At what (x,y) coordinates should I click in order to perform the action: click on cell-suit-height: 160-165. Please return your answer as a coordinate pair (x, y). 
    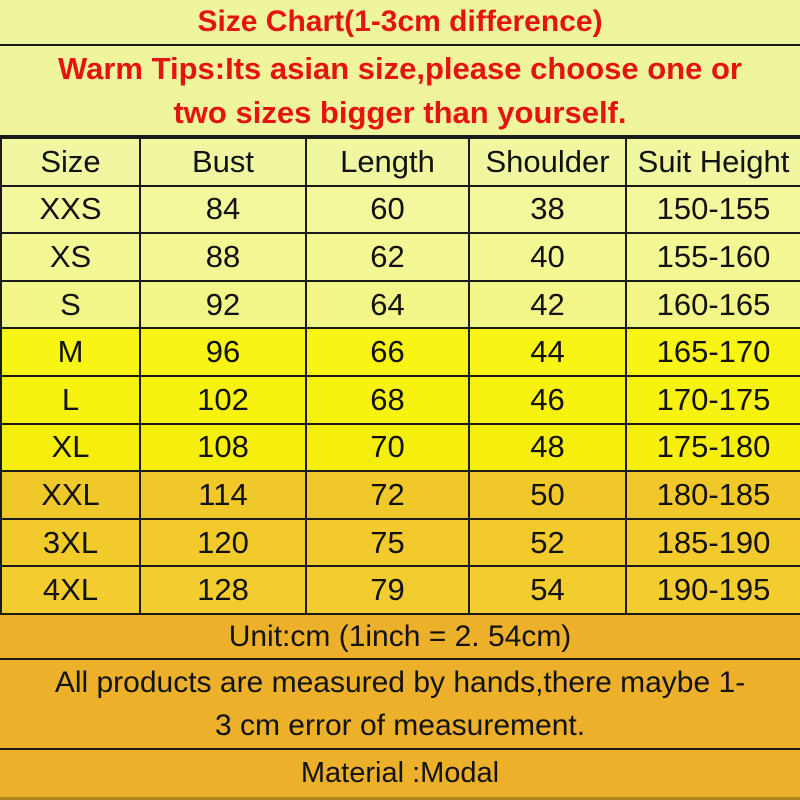
    Looking at the image, I should click on (712, 304).